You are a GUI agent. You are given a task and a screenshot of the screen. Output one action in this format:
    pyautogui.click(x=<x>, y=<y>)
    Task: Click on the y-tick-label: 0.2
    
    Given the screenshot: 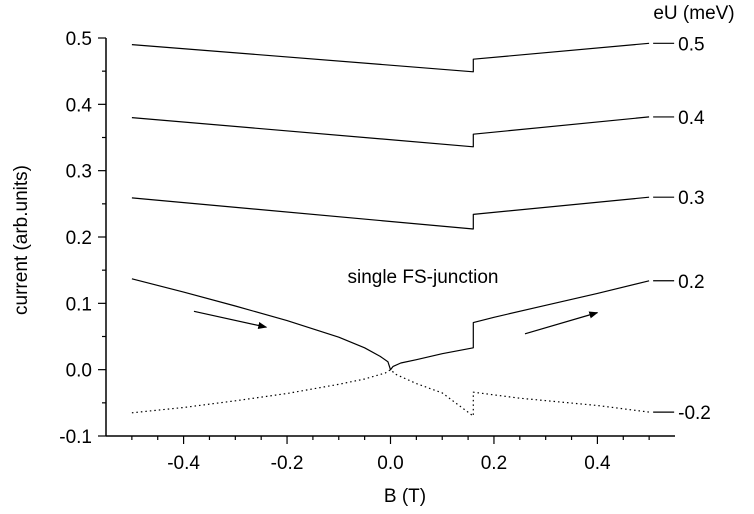 What is the action you would take?
    pyautogui.click(x=79, y=238)
    